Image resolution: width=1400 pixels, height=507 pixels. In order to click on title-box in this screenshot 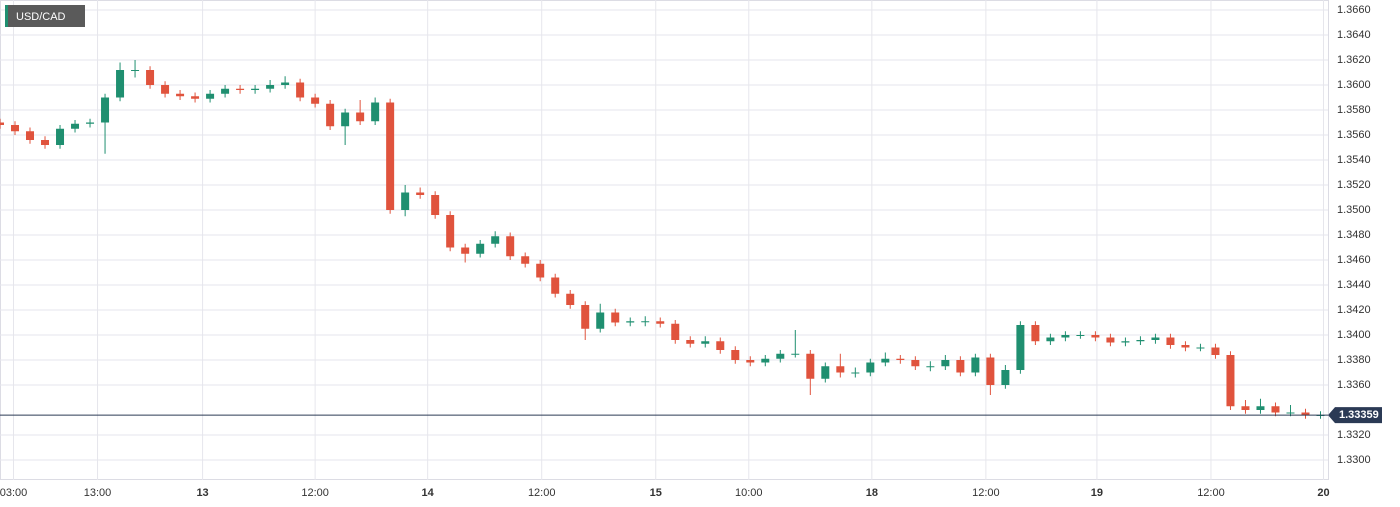, I will do `click(45, 16)`.